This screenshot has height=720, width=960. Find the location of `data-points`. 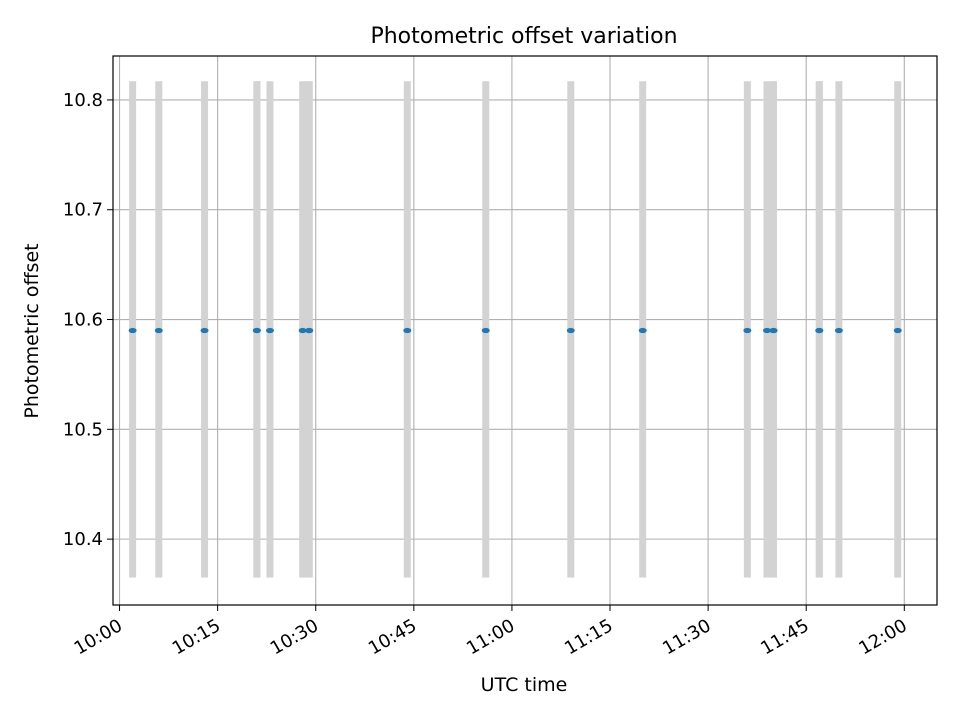

data-points is located at coordinates (515, 330).